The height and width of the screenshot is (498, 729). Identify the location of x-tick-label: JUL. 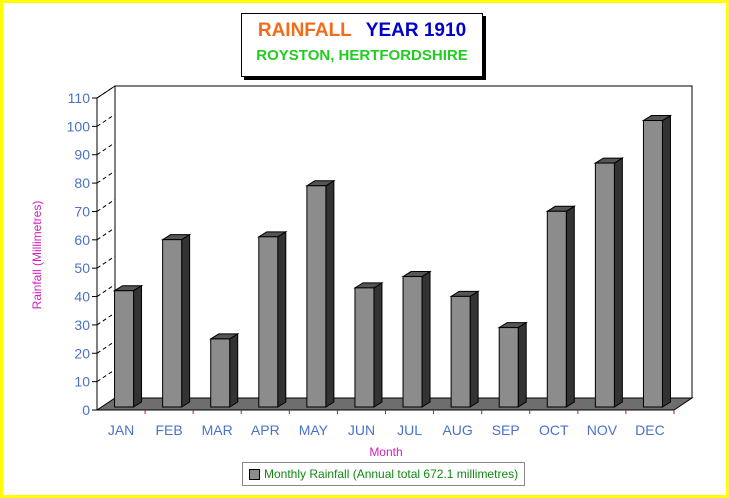
(409, 430).